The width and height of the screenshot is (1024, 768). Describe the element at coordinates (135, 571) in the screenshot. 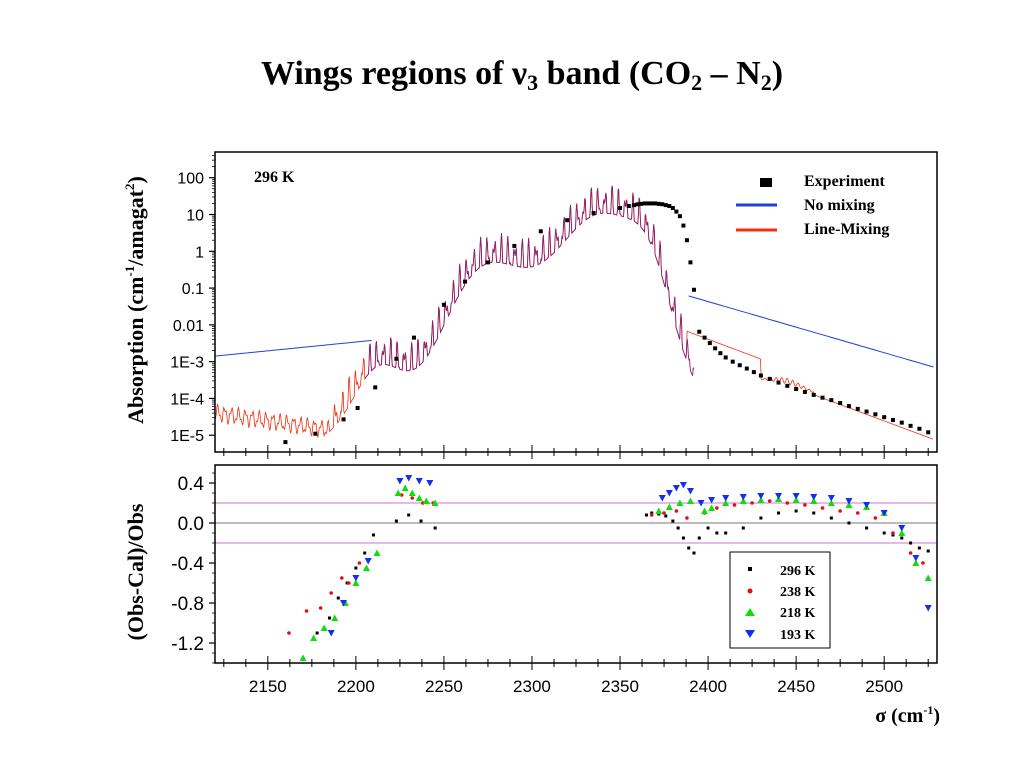

I see `bottom-y-axis-label: (Obs-Cal)/Obs` at that location.